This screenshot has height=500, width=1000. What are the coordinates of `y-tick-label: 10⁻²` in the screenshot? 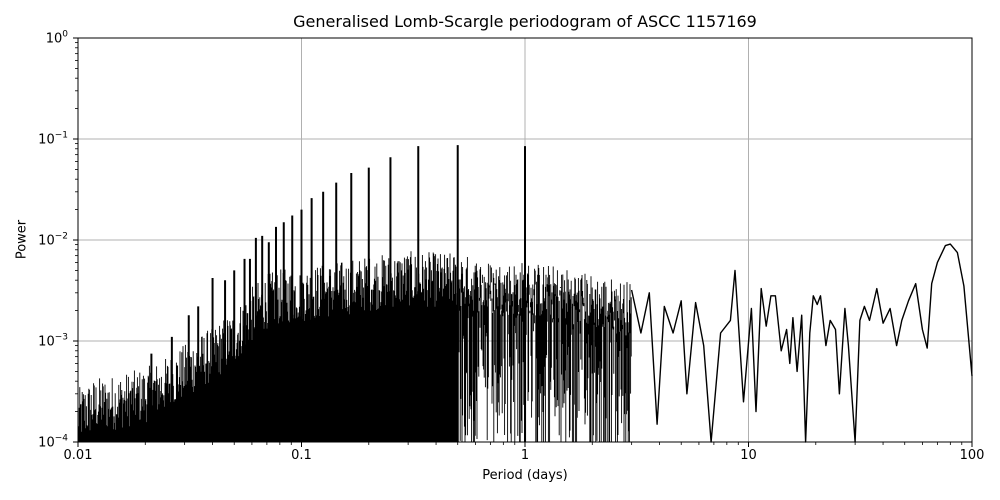 It's located at (53, 240).